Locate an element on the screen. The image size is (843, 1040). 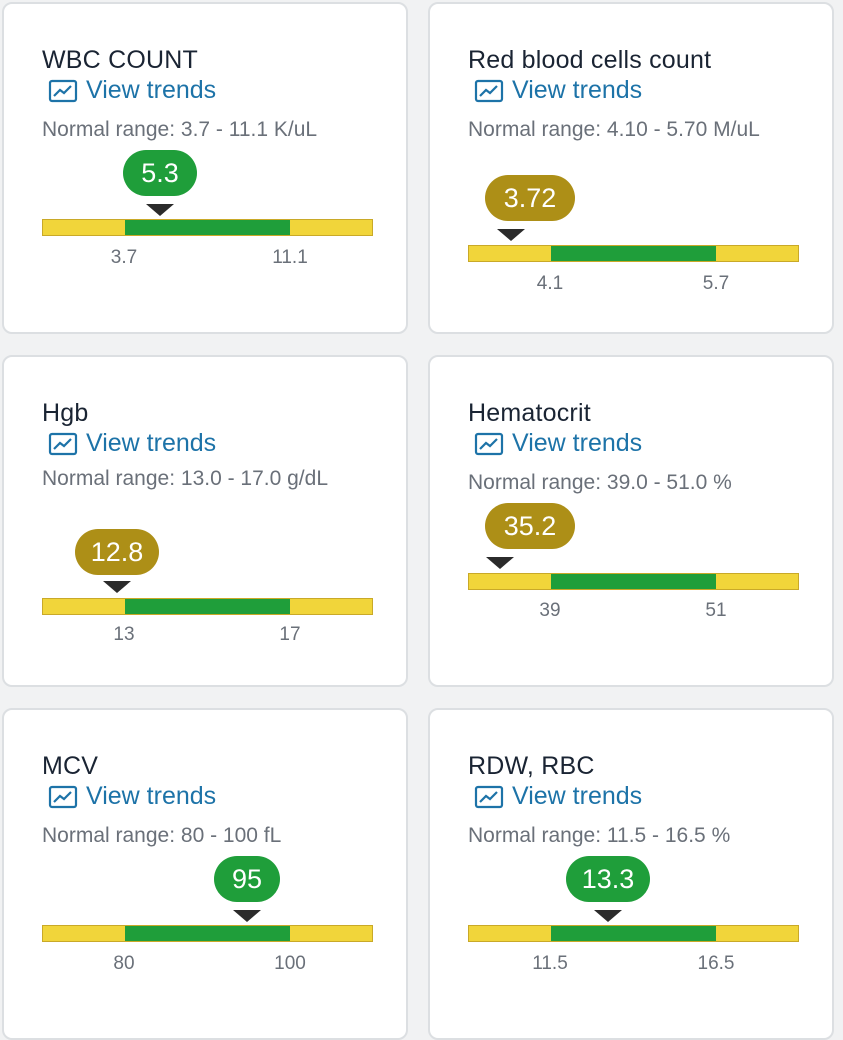
normal-range-text: Normal range: 13.0 - 17.0 g/dL is located at coordinates (185, 478).